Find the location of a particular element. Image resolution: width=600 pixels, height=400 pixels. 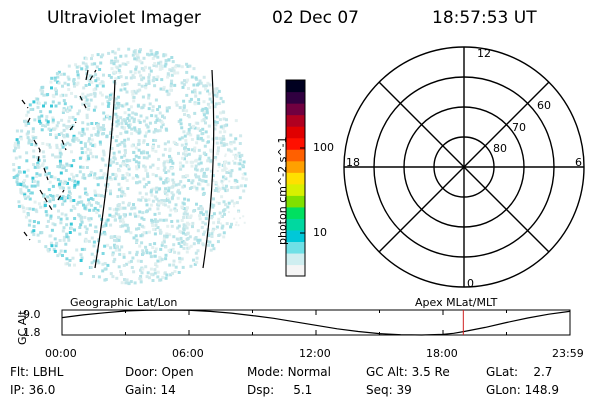

colorbar-tick-label-100: 100 is located at coordinates (323, 147).